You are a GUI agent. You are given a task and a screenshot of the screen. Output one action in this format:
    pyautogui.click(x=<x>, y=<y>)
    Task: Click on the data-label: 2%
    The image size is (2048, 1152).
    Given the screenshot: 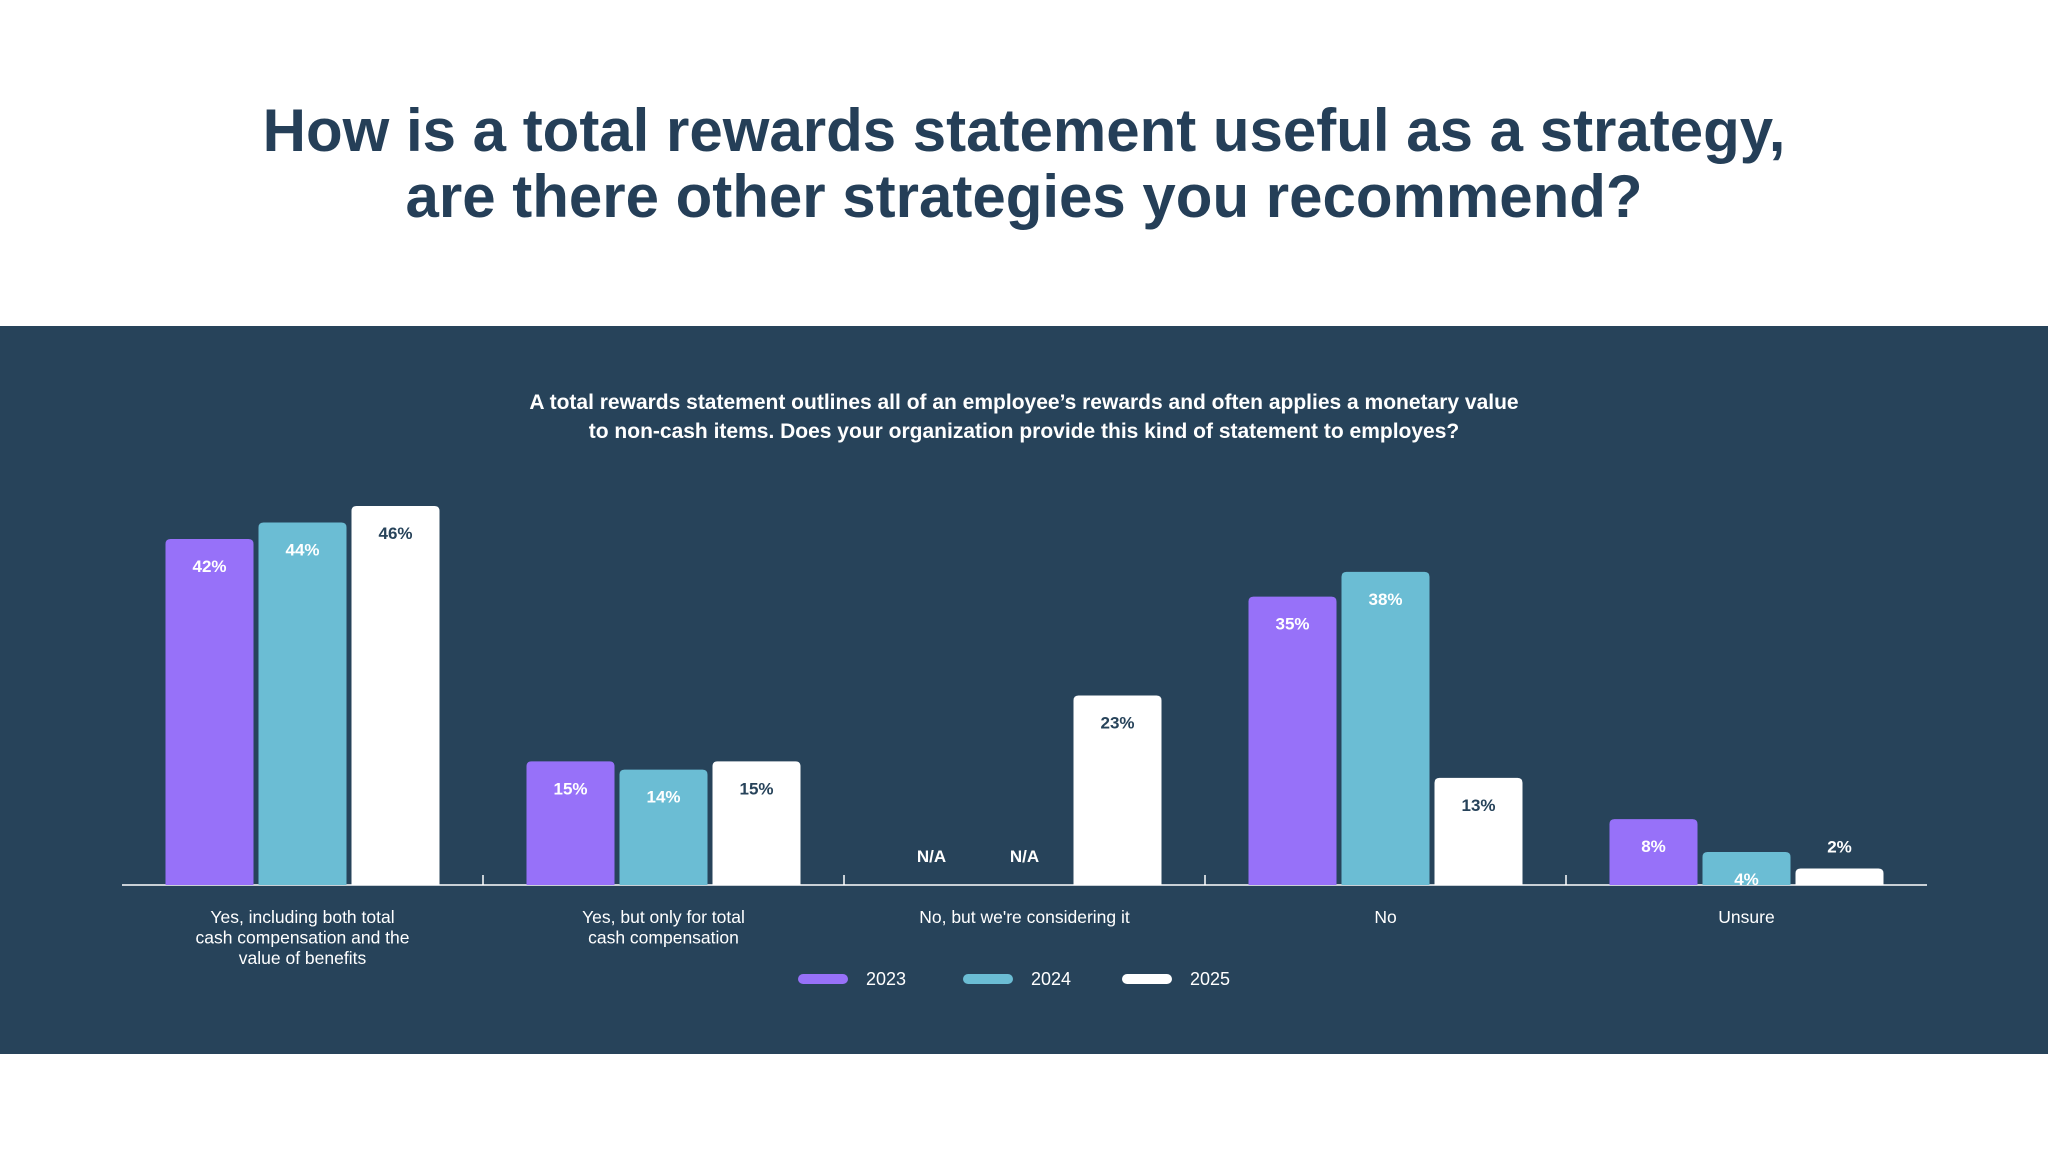 What is the action you would take?
    pyautogui.click(x=1839, y=847)
    